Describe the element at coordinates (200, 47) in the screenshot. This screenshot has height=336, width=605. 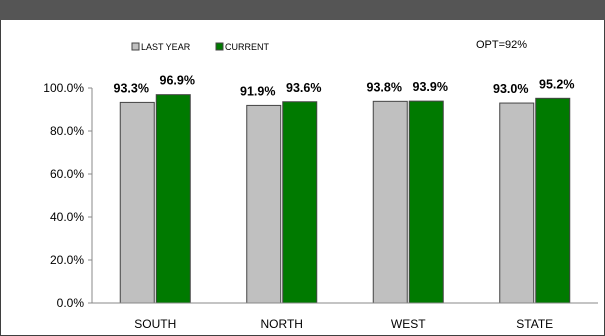
I see `legend: LAST YEAR CURRENT` at that location.